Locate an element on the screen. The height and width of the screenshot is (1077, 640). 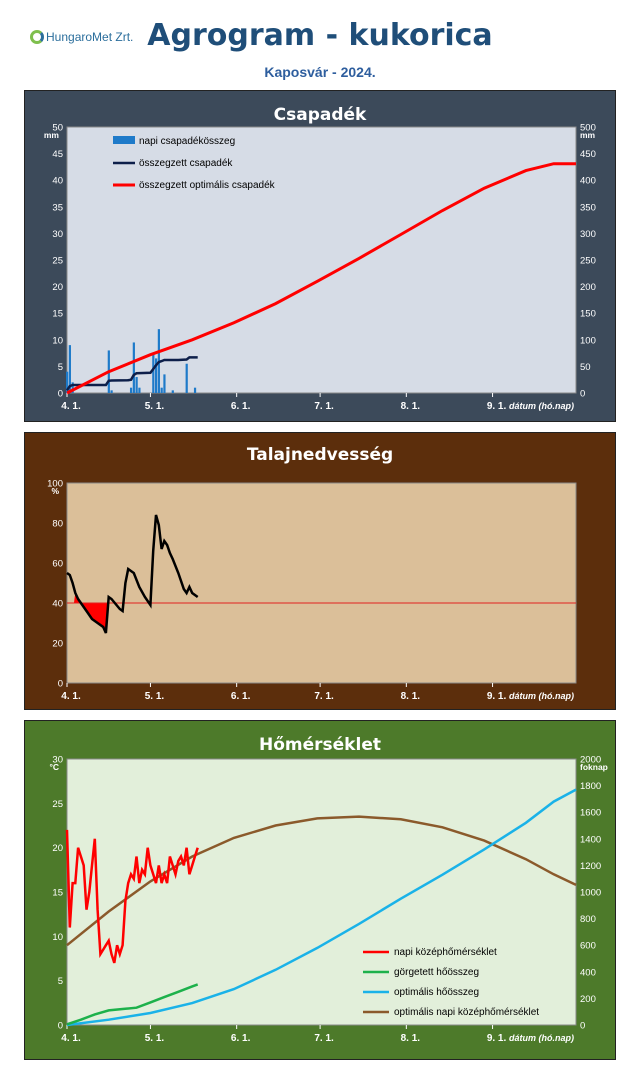
soil-moisture-line is located at coordinates (132, 574).